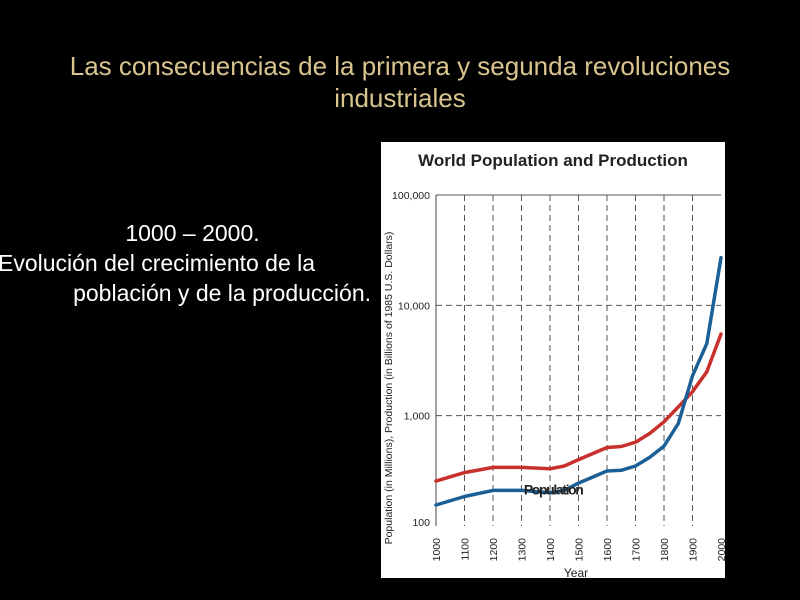 The width and height of the screenshot is (800, 600). Describe the element at coordinates (494, 550) in the screenshot. I see `x-tick-label: 1200` at that location.